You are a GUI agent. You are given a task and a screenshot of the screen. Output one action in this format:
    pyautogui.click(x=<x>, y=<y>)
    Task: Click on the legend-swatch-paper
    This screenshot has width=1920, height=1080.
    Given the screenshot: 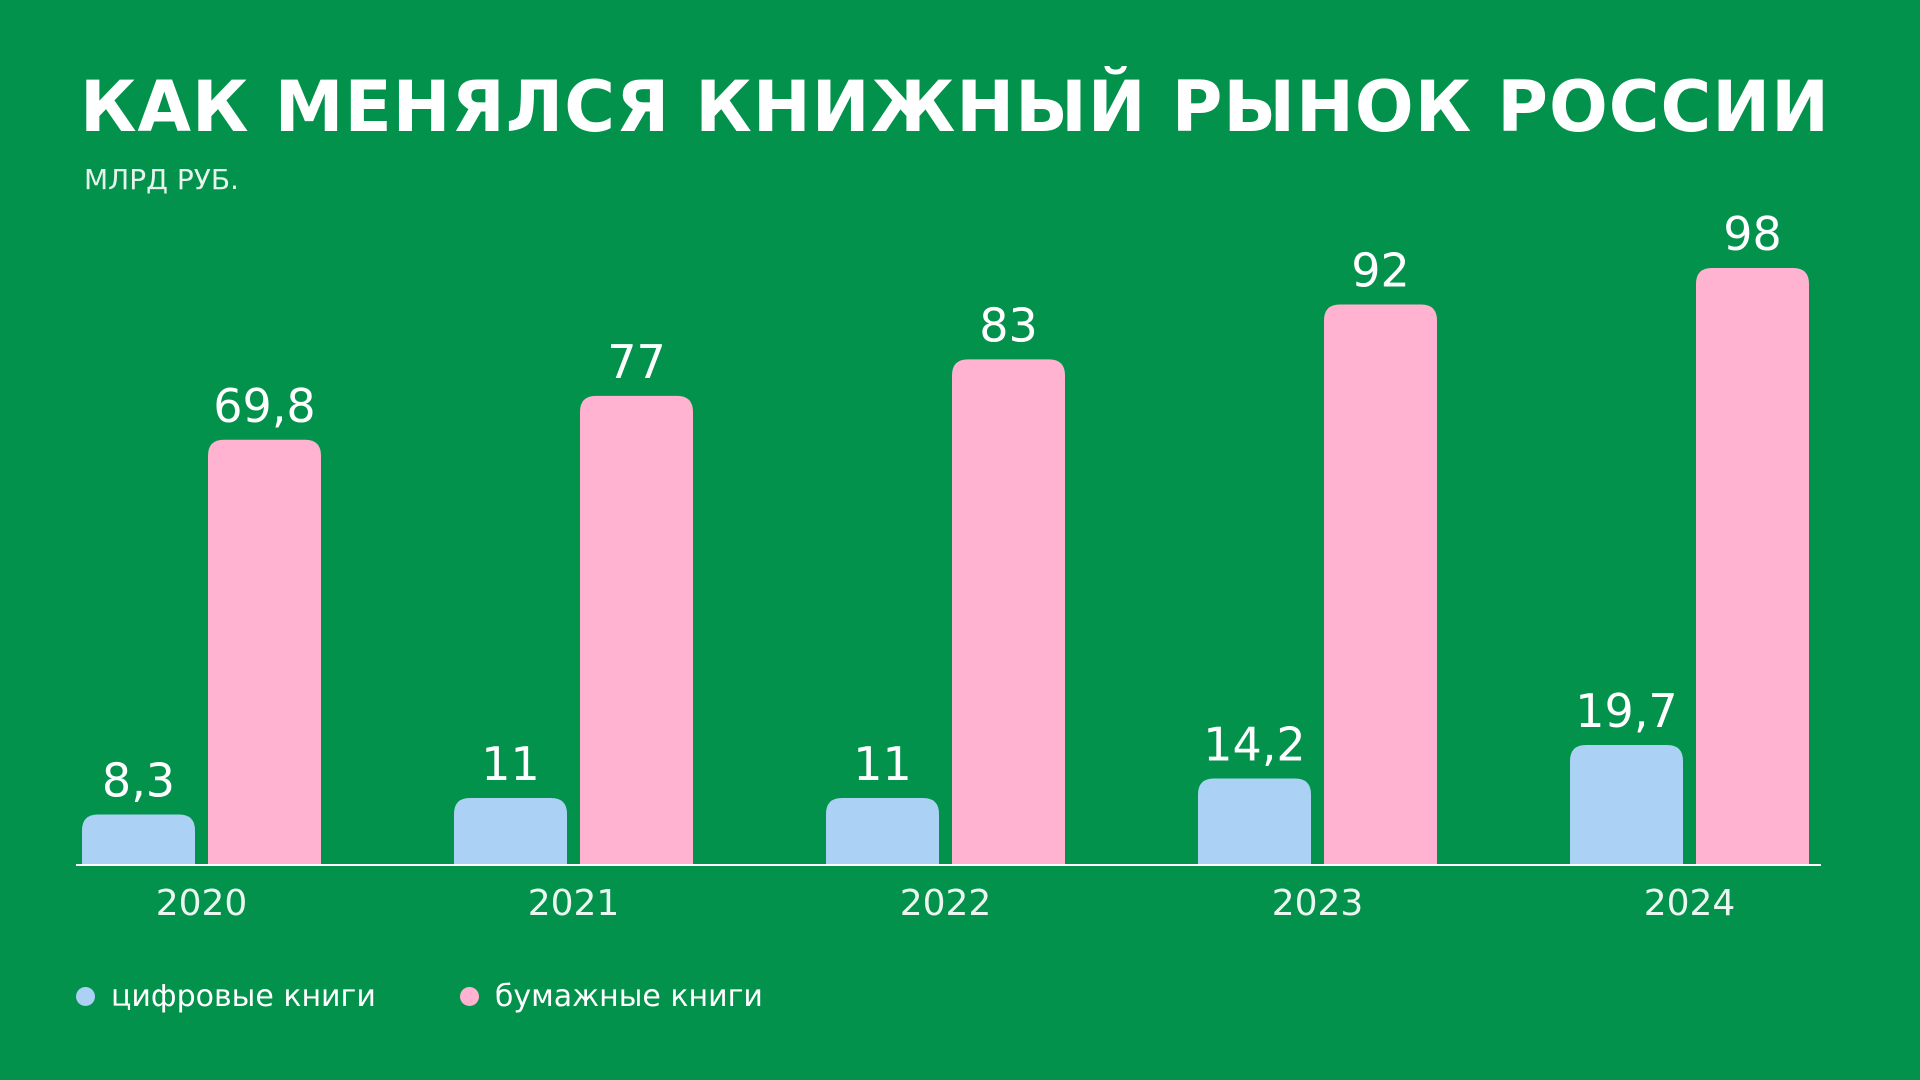 What is the action you would take?
    pyautogui.click(x=469, y=996)
    